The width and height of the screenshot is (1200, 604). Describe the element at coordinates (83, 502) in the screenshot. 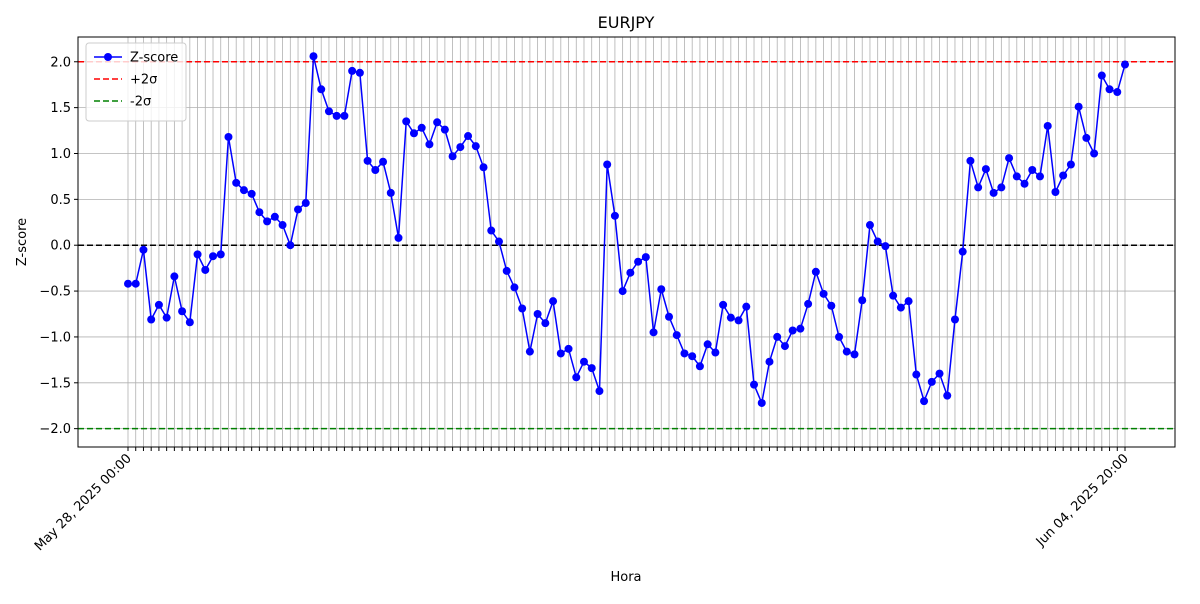

I see `x-tick-label: May 28, 2025 00:00` at that location.